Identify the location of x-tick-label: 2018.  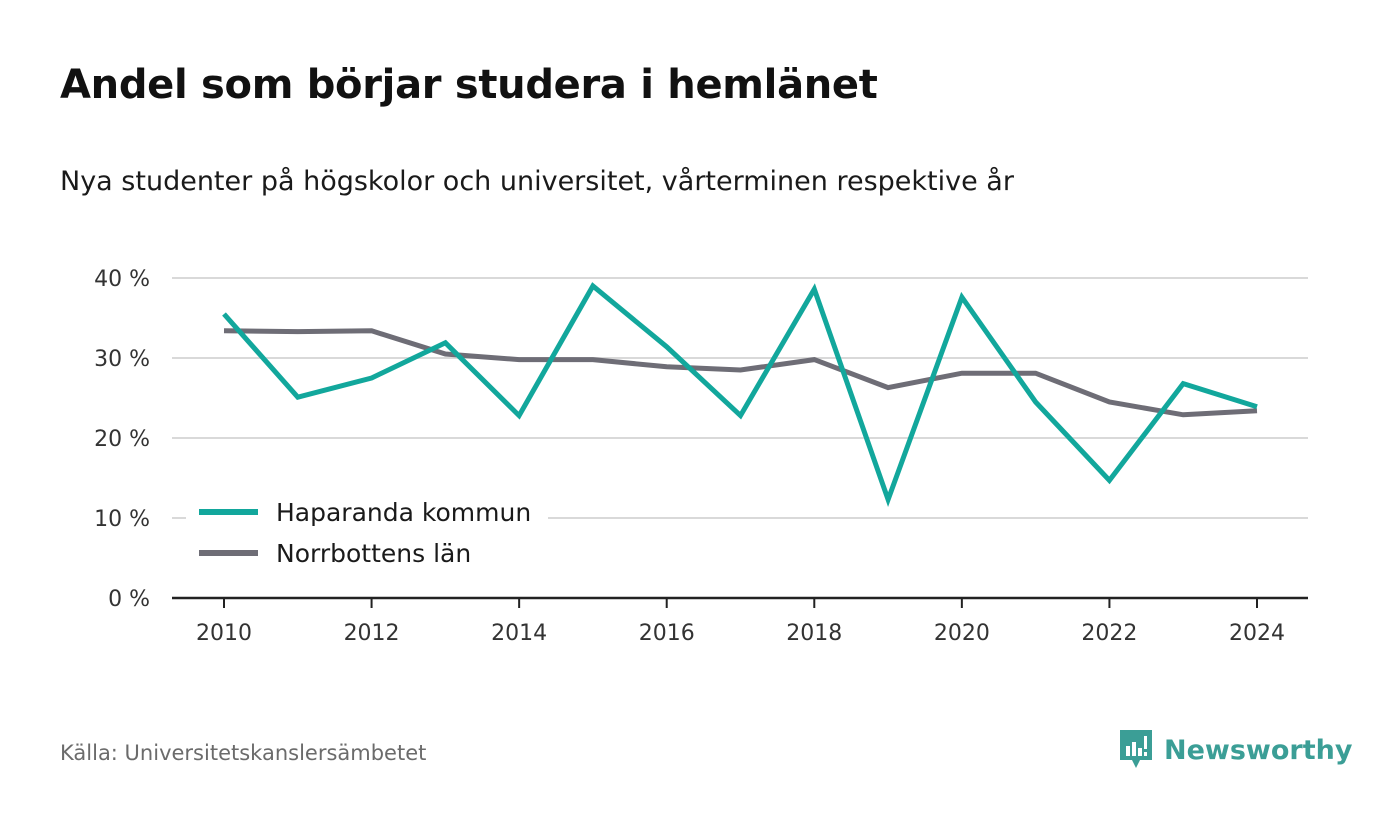
(814, 633).